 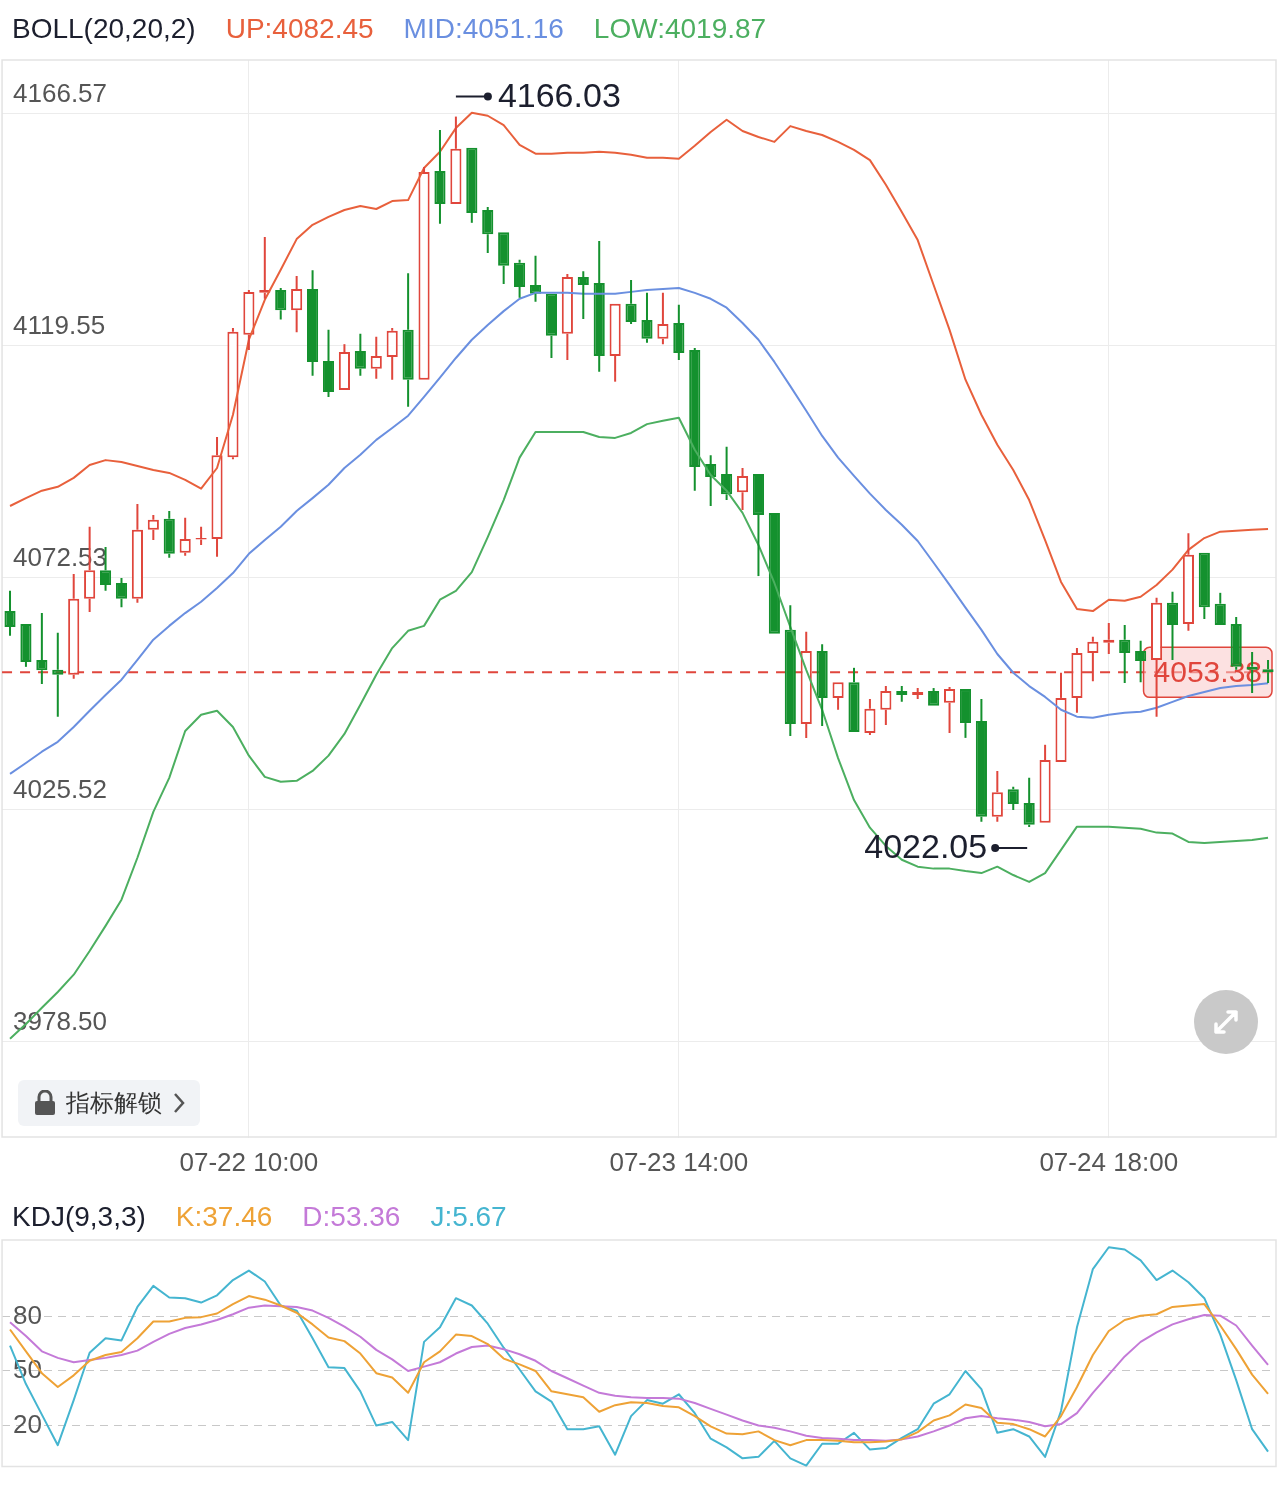 What do you see at coordinates (483, 28) in the screenshot?
I see `text: MID:4051.16` at bounding box center [483, 28].